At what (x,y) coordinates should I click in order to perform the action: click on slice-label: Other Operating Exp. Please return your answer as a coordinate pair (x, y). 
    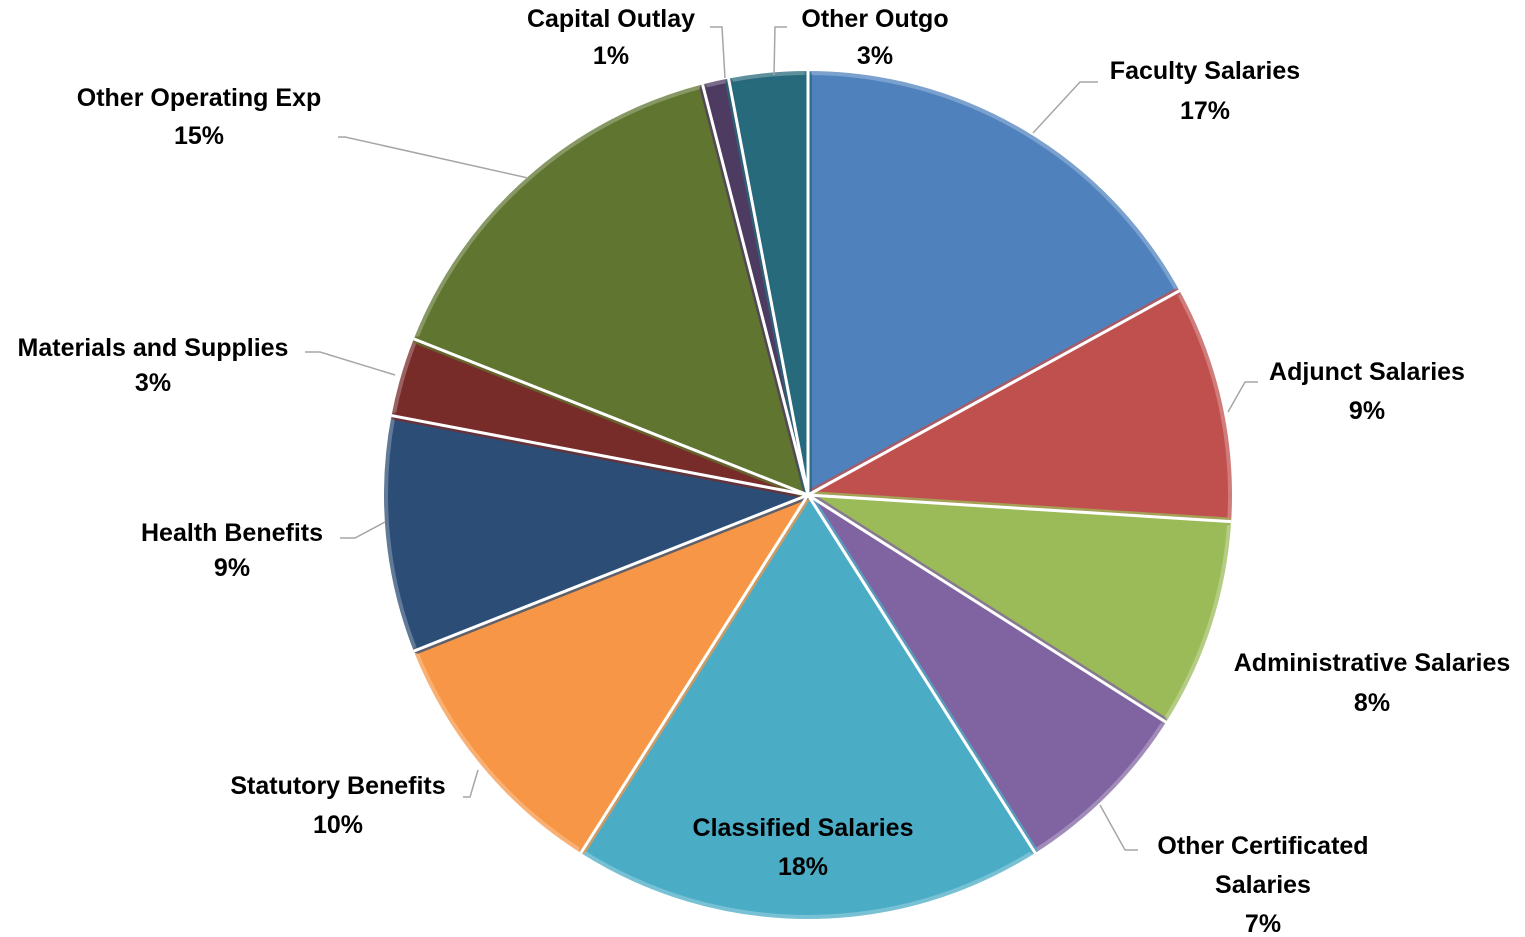
    Looking at the image, I should click on (199, 98).